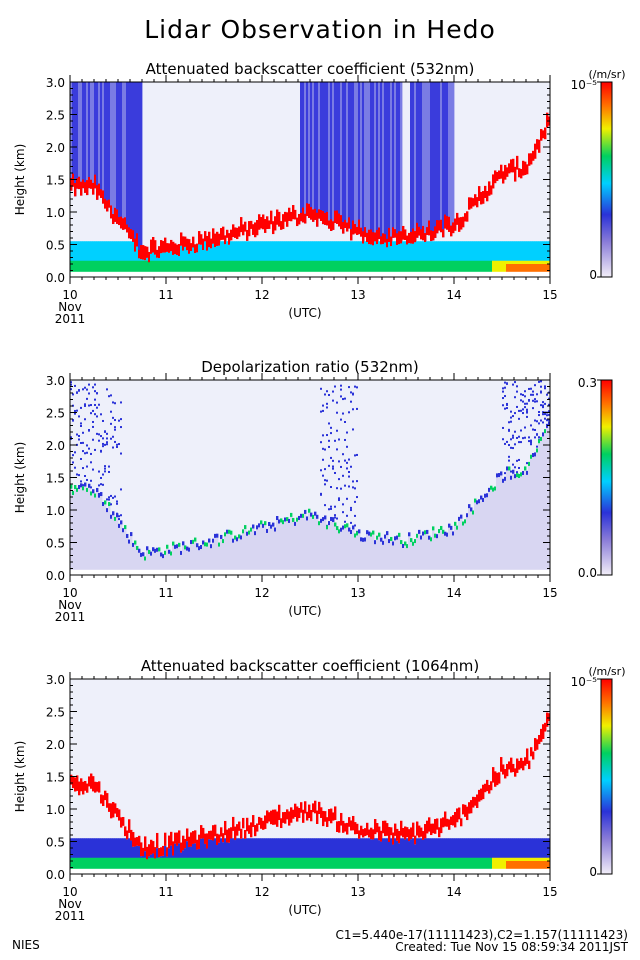 The width and height of the screenshot is (640, 960). What do you see at coordinates (357, 593) in the screenshot?
I see `x-tick-label: 13` at bounding box center [357, 593].